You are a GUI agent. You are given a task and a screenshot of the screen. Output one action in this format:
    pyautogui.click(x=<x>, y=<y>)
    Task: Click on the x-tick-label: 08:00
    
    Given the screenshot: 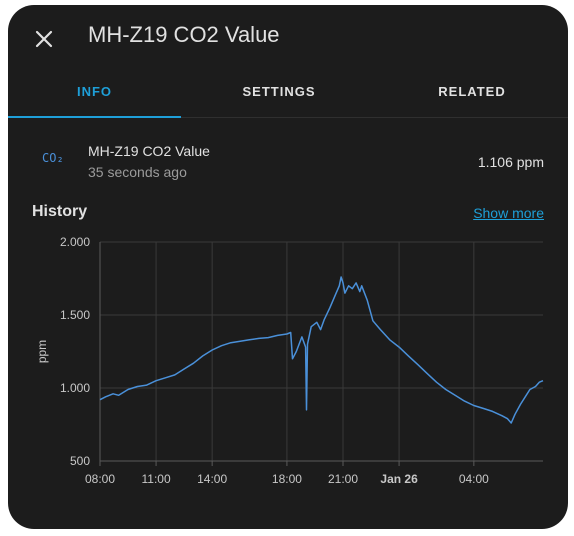 What is the action you would take?
    pyautogui.click(x=100, y=479)
    